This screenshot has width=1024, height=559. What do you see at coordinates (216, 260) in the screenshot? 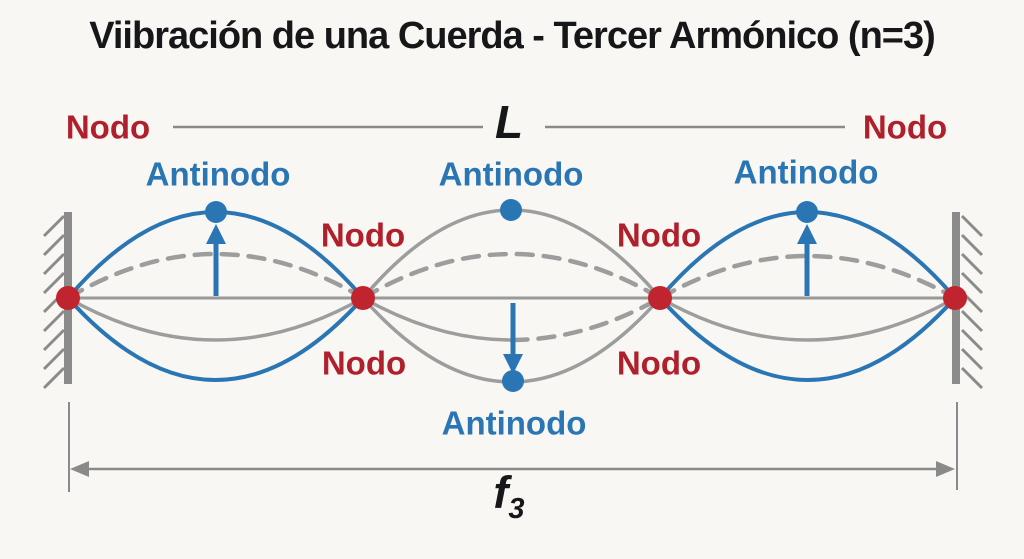
I see `antinode-displacement-up-arrow-left` at bounding box center [216, 260].